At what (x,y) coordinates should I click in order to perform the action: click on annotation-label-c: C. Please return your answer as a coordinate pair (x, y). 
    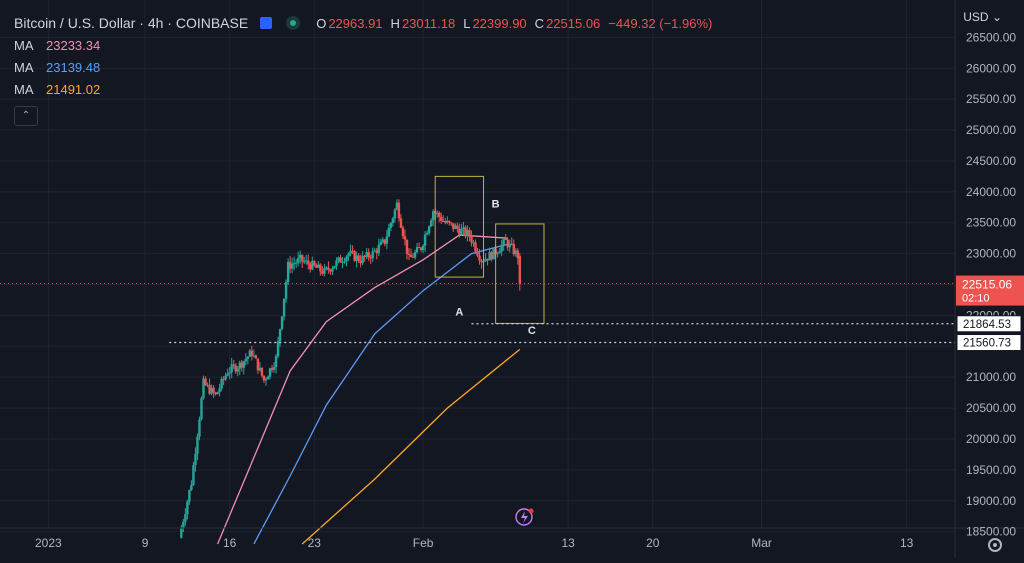
    Looking at the image, I should click on (532, 331).